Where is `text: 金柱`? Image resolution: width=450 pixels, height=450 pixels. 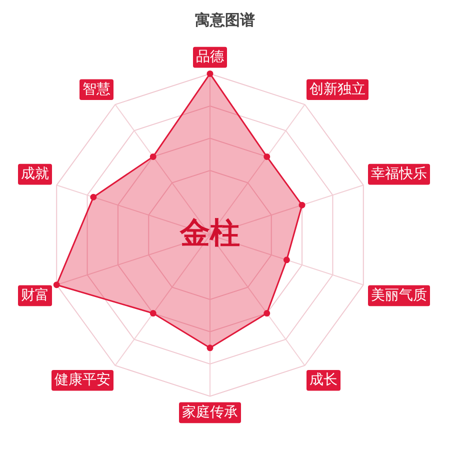
text: 金柱 is located at coordinates (209, 233).